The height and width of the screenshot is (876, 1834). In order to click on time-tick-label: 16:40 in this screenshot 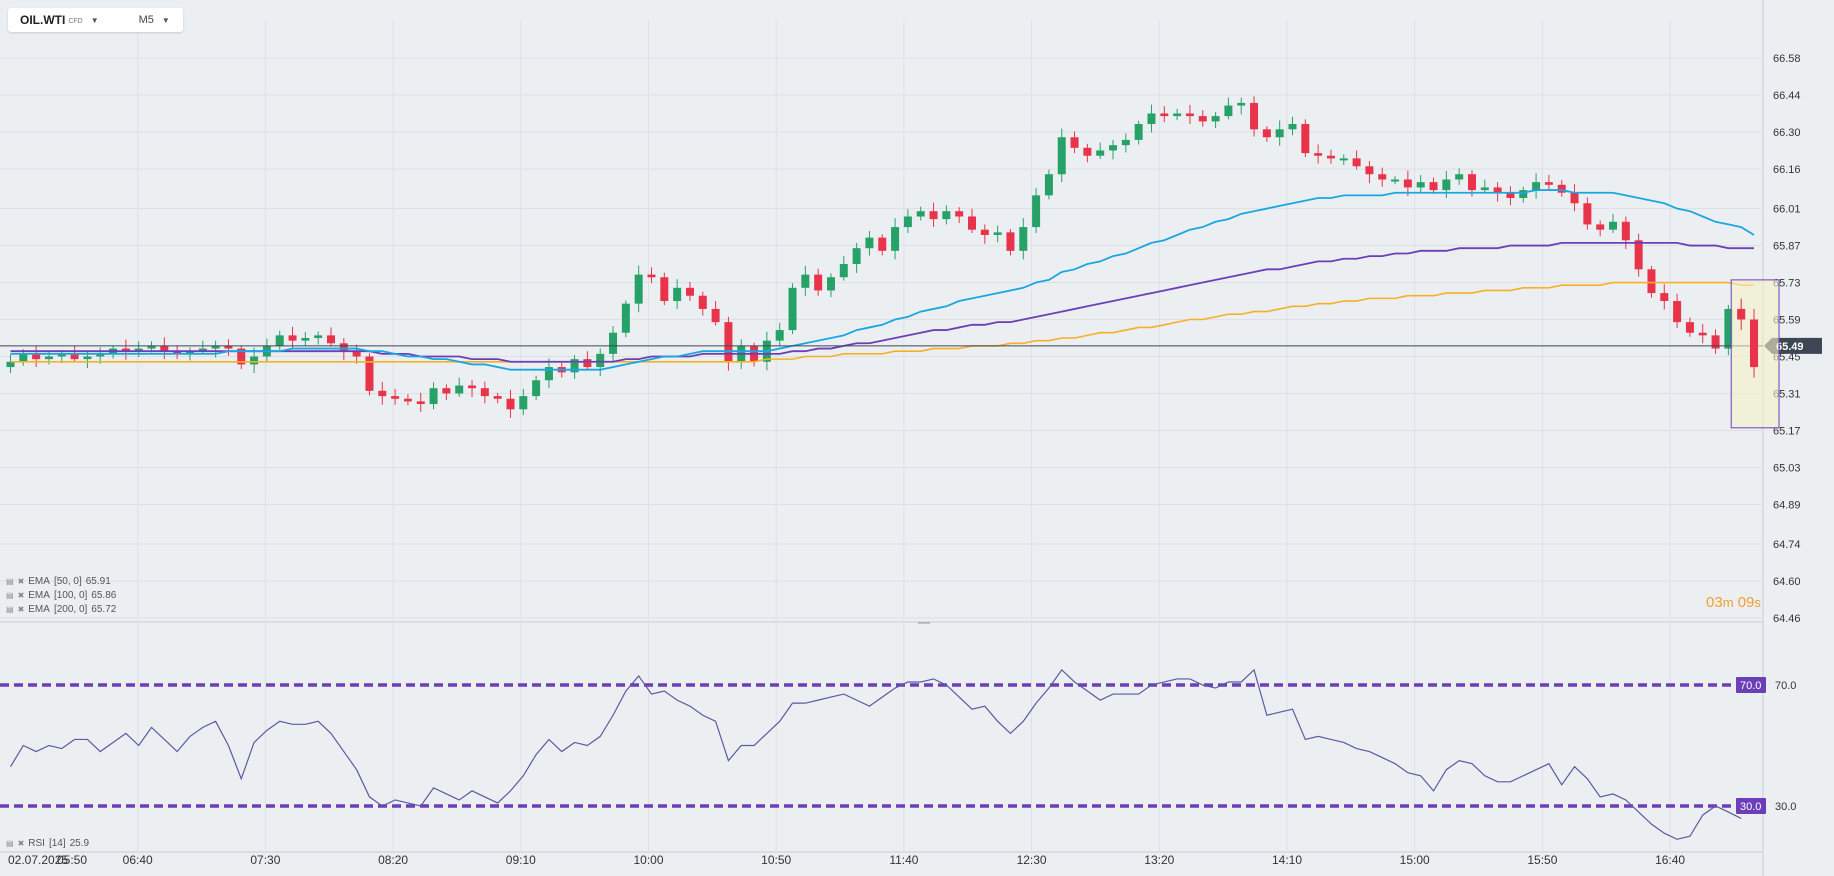, I will do `click(1670, 860)`.